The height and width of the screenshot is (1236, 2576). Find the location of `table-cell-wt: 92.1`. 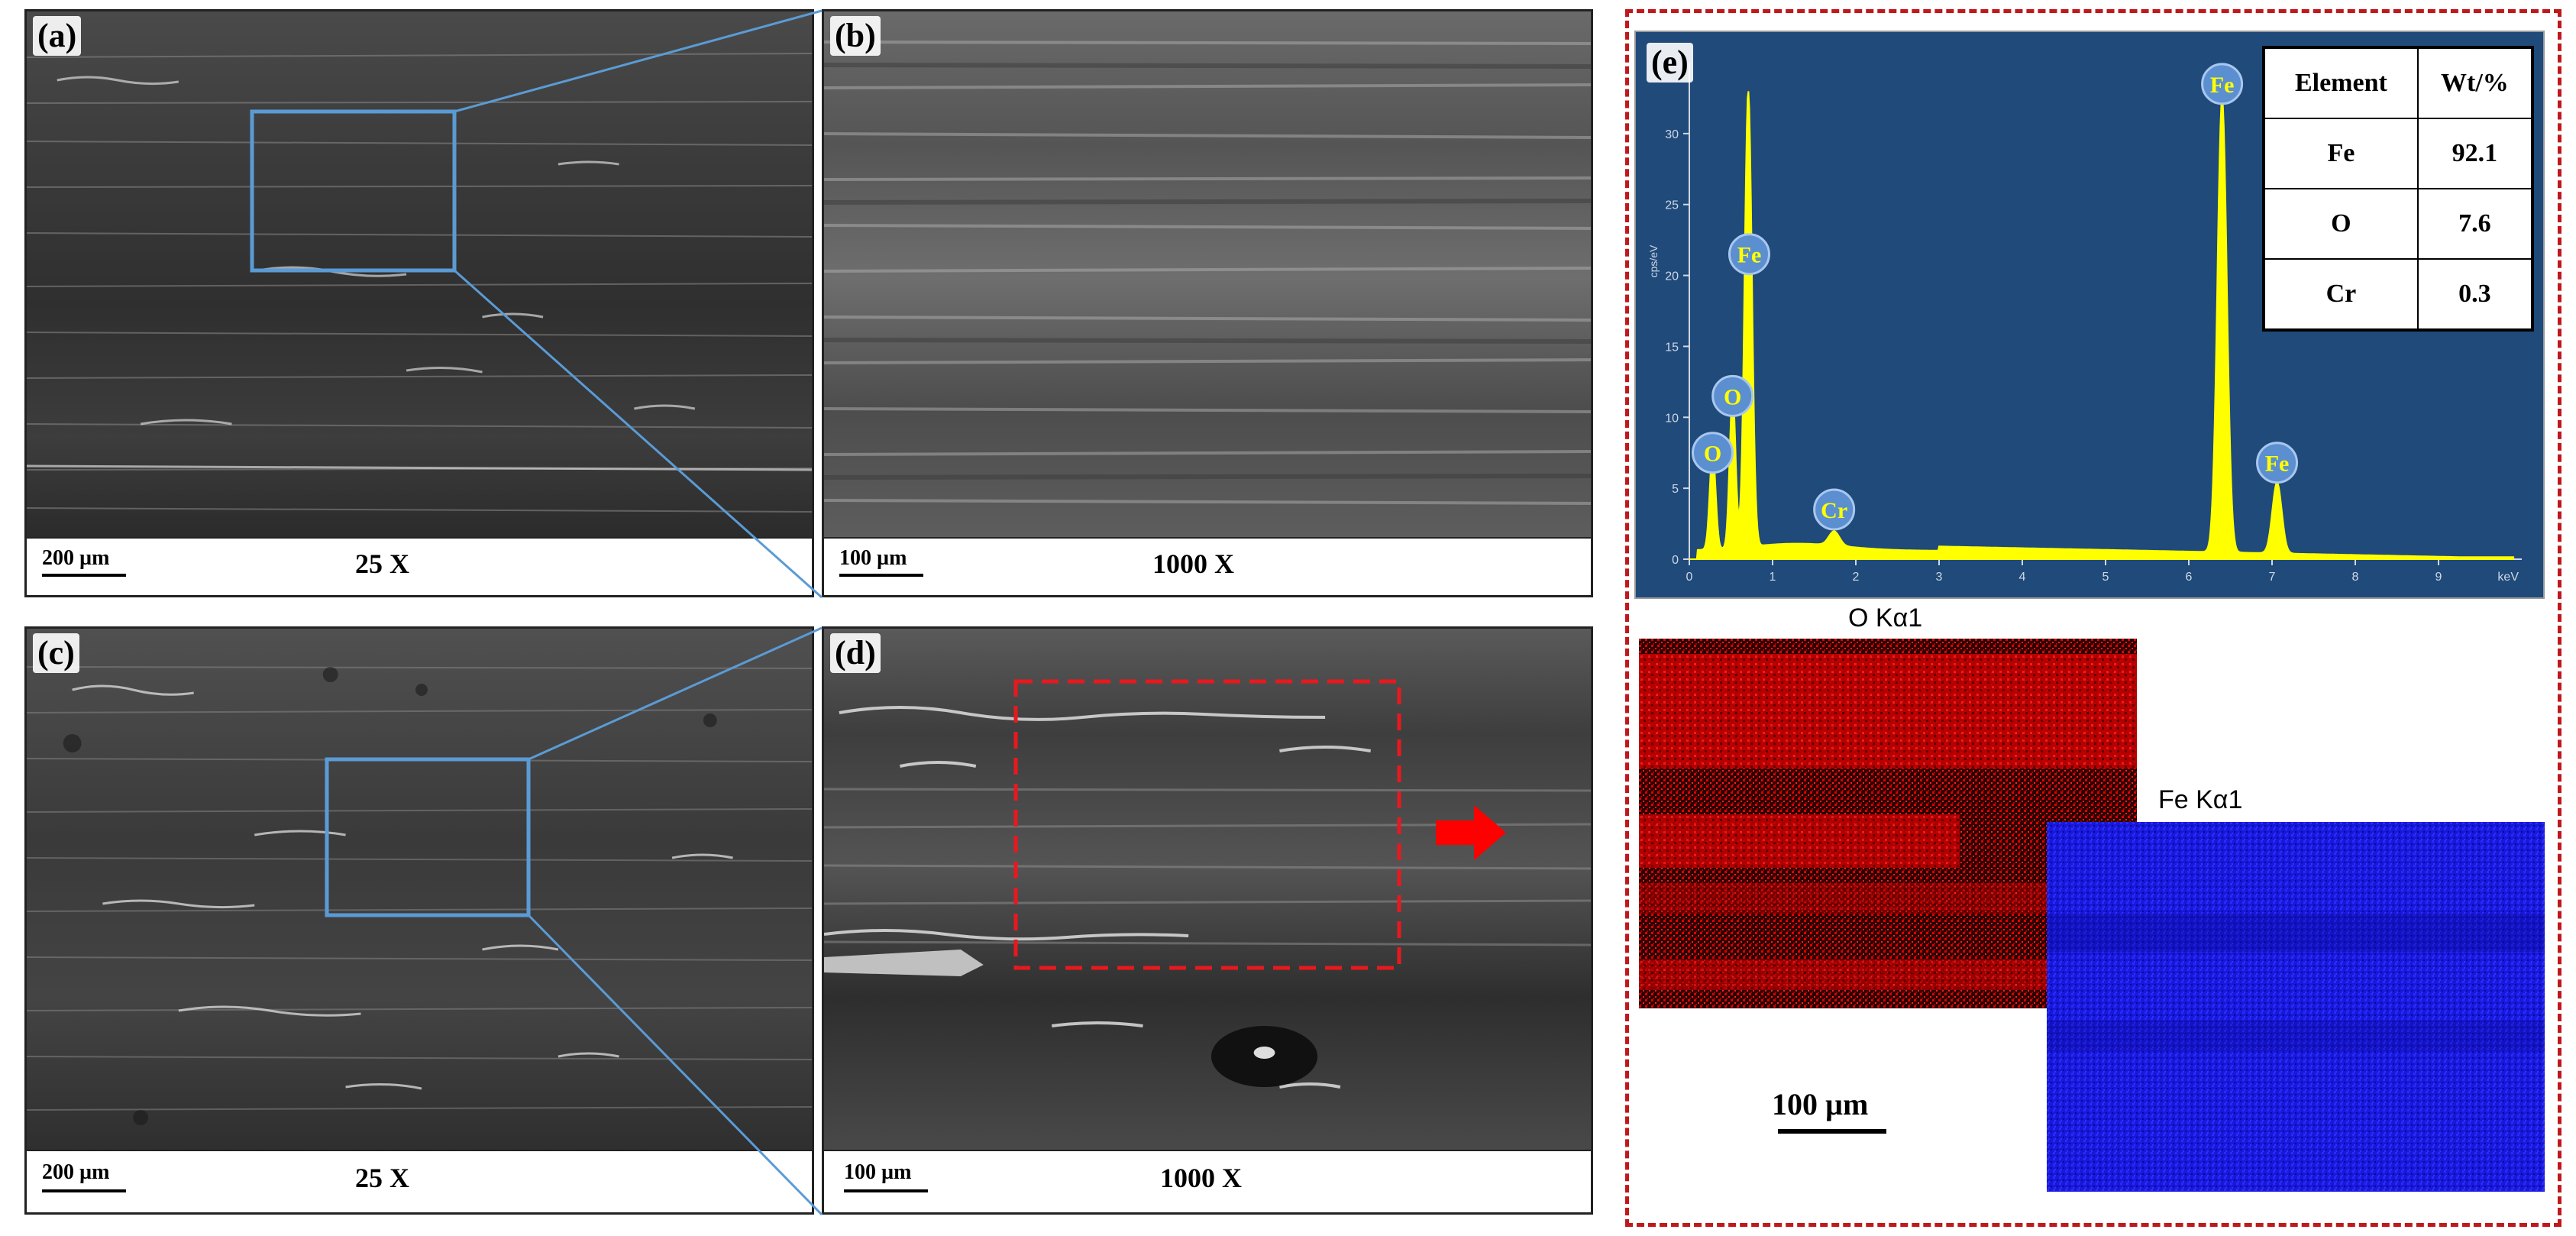

table-cell-wt: 92.1 is located at coordinates (2474, 153).